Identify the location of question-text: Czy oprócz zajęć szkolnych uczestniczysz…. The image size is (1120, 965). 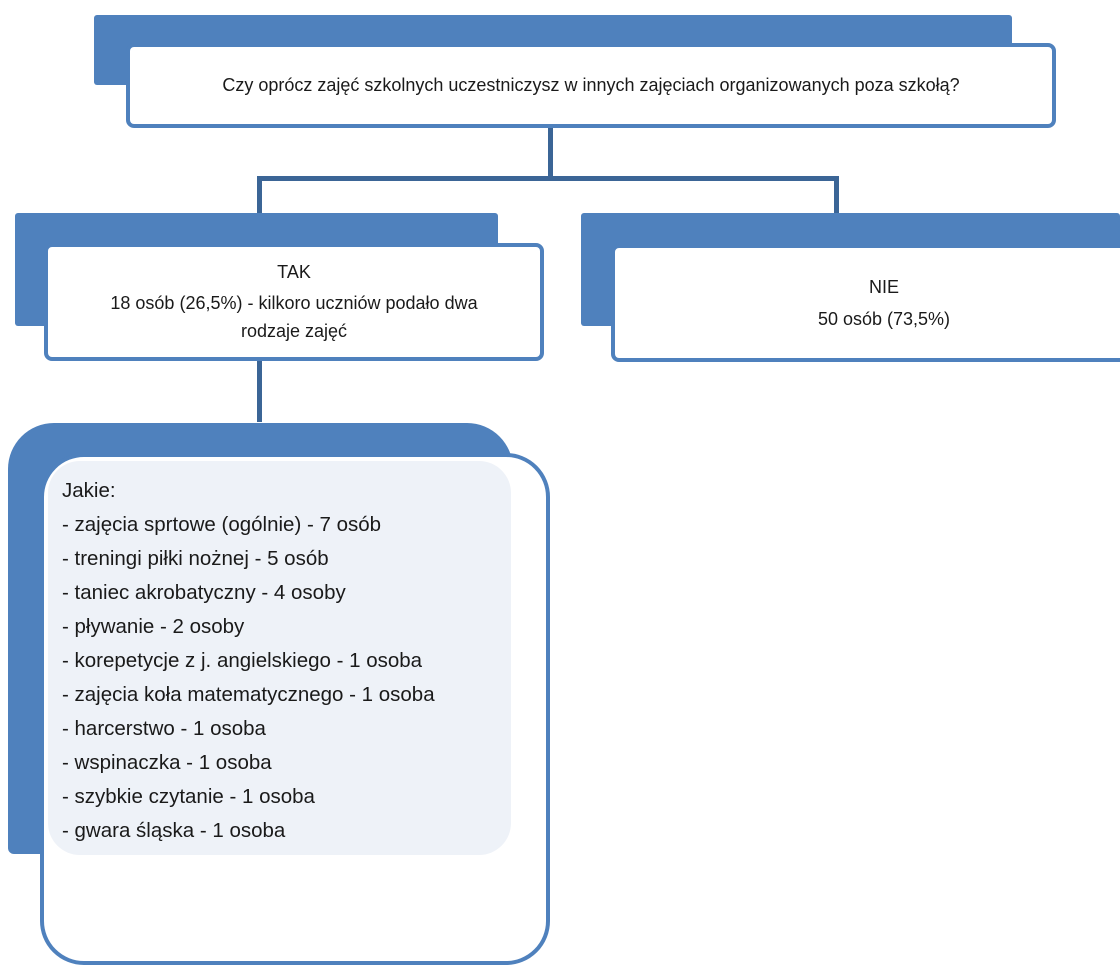
(591, 85).